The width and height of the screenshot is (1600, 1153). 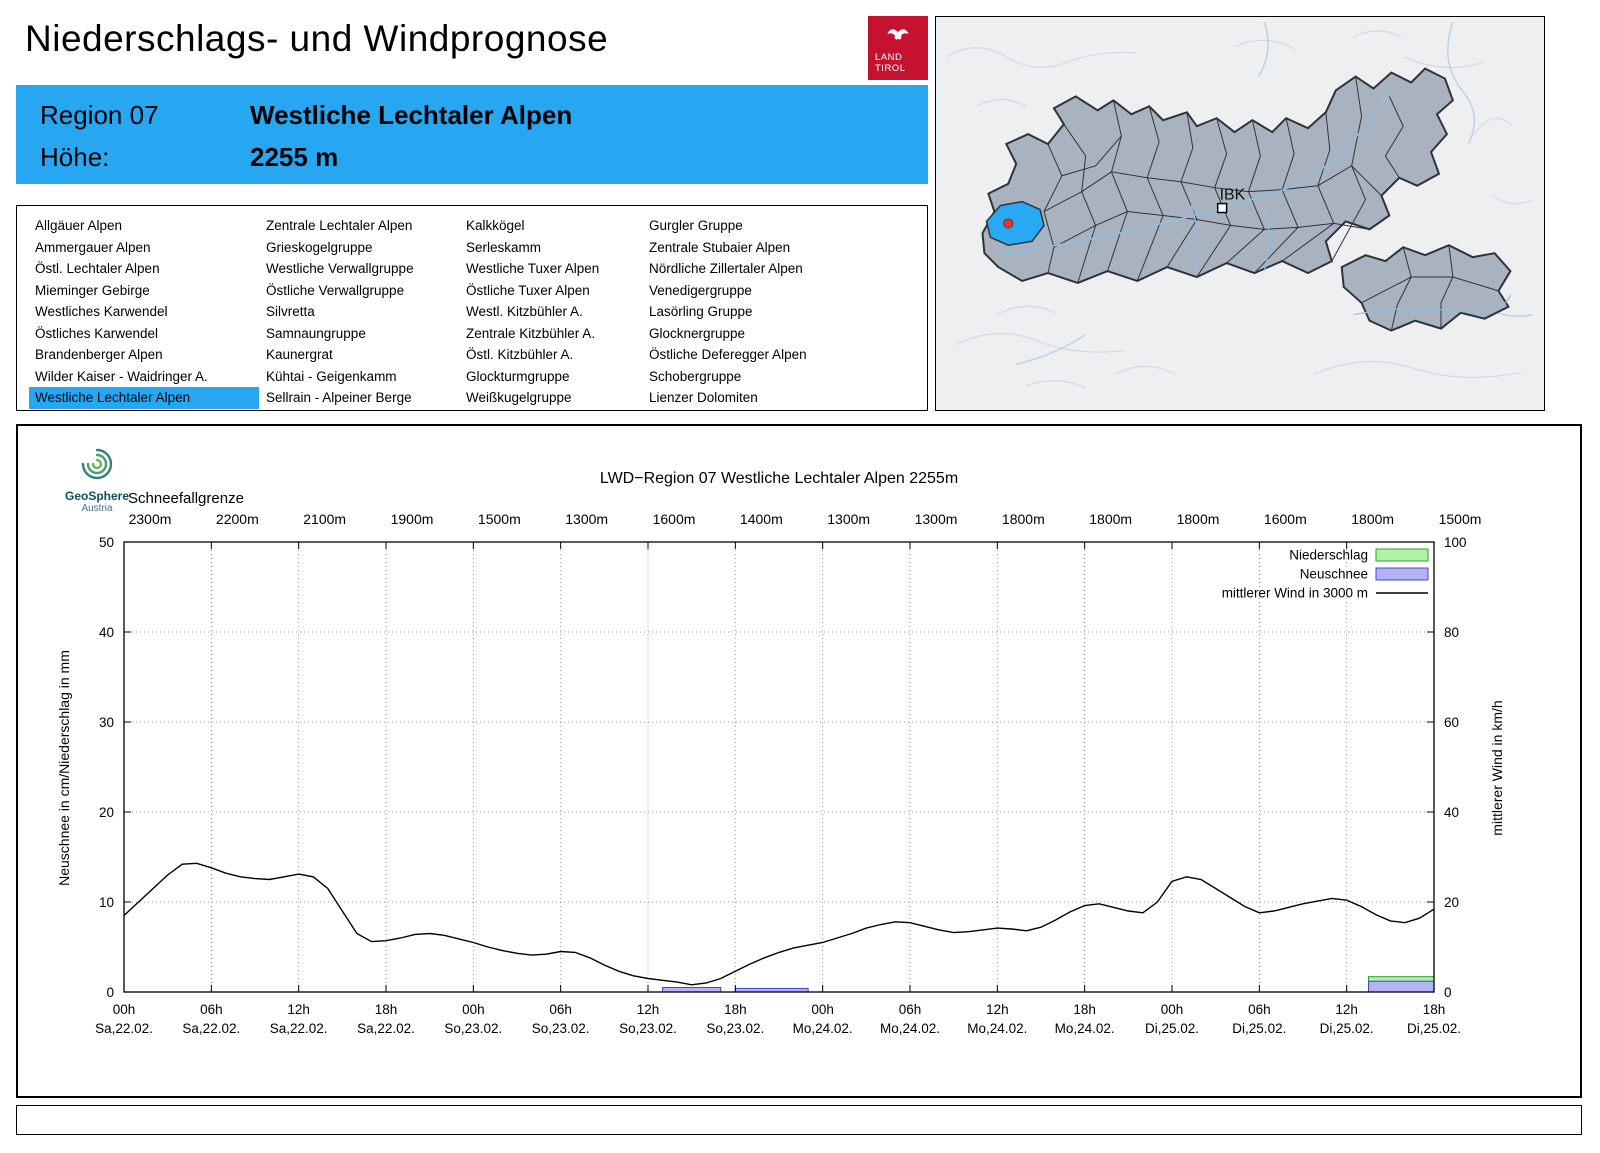 I want to click on region-list-item: Westliche Tuxer Alpen, so click(x=533, y=268).